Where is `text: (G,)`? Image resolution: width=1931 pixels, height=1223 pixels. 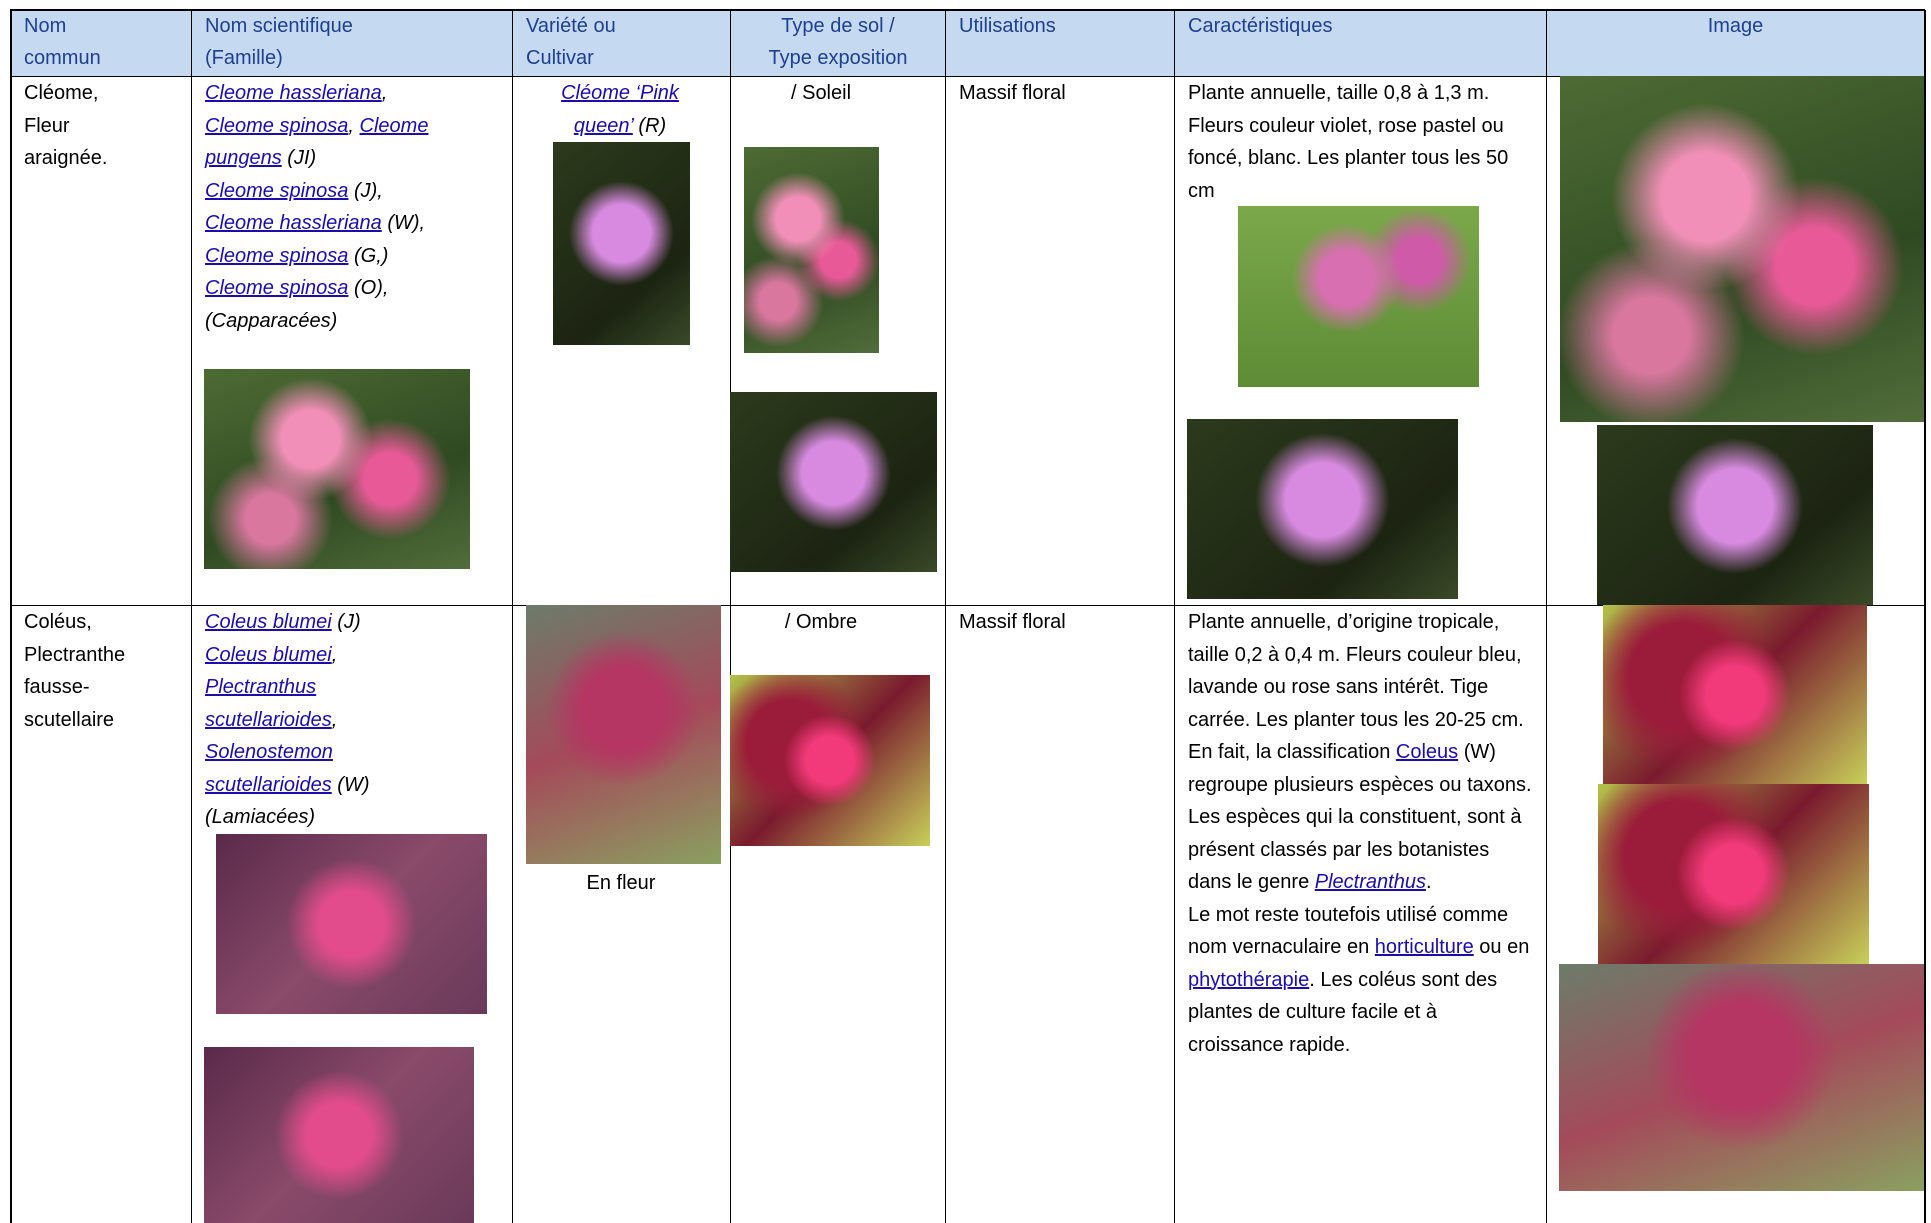 text: (G,) is located at coordinates (368, 255).